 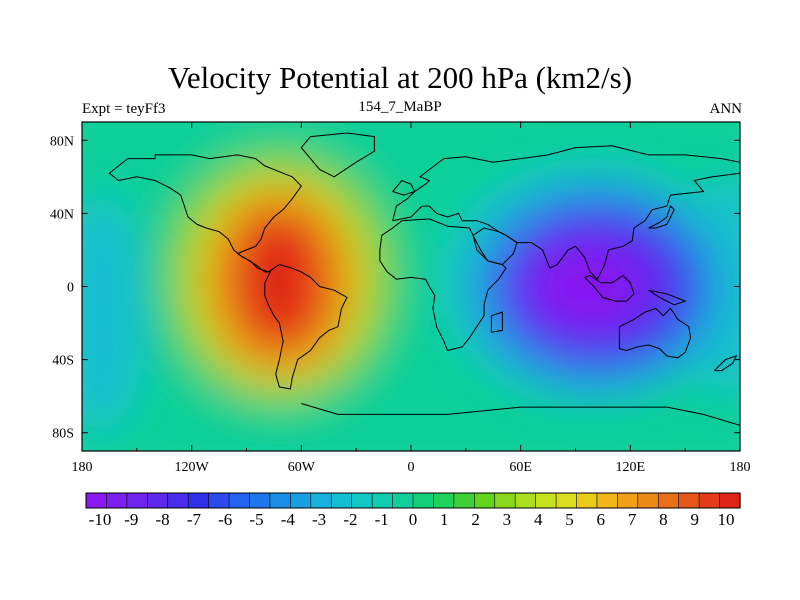 I want to click on colorbar-label: -10, so click(x=100, y=519).